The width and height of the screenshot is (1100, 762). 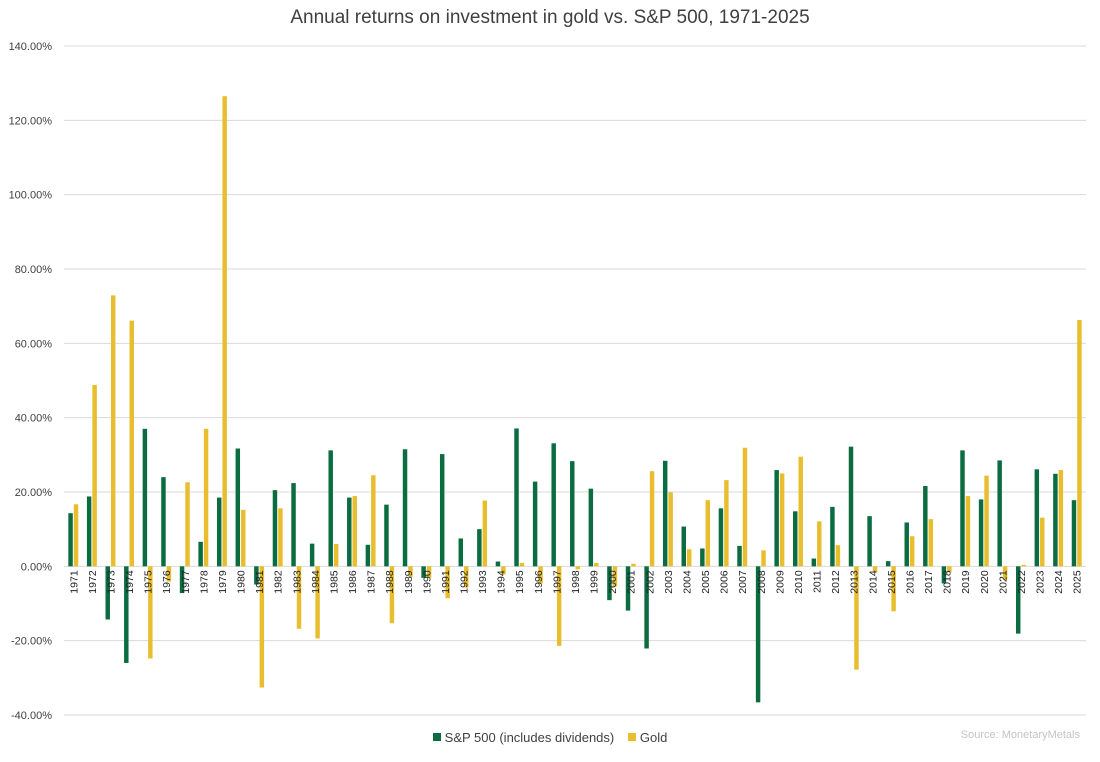 I want to click on x-tick-label: 2009, so click(x=780, y=582).